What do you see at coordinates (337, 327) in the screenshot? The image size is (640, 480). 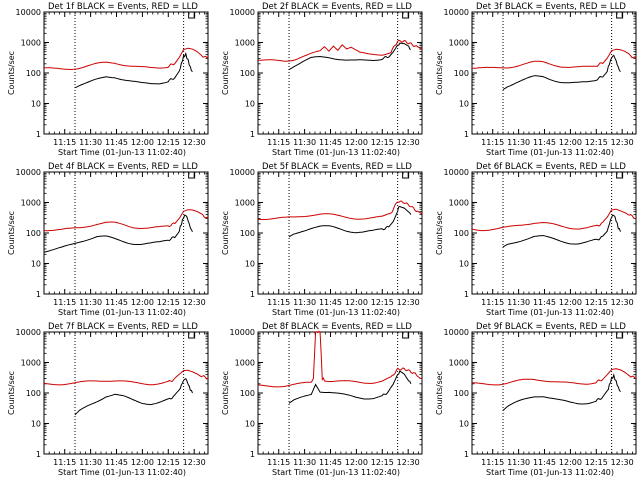 I see `panel-title: Det 8f BLACK = Events, RED = LLD` at bounding box center [337, 327].